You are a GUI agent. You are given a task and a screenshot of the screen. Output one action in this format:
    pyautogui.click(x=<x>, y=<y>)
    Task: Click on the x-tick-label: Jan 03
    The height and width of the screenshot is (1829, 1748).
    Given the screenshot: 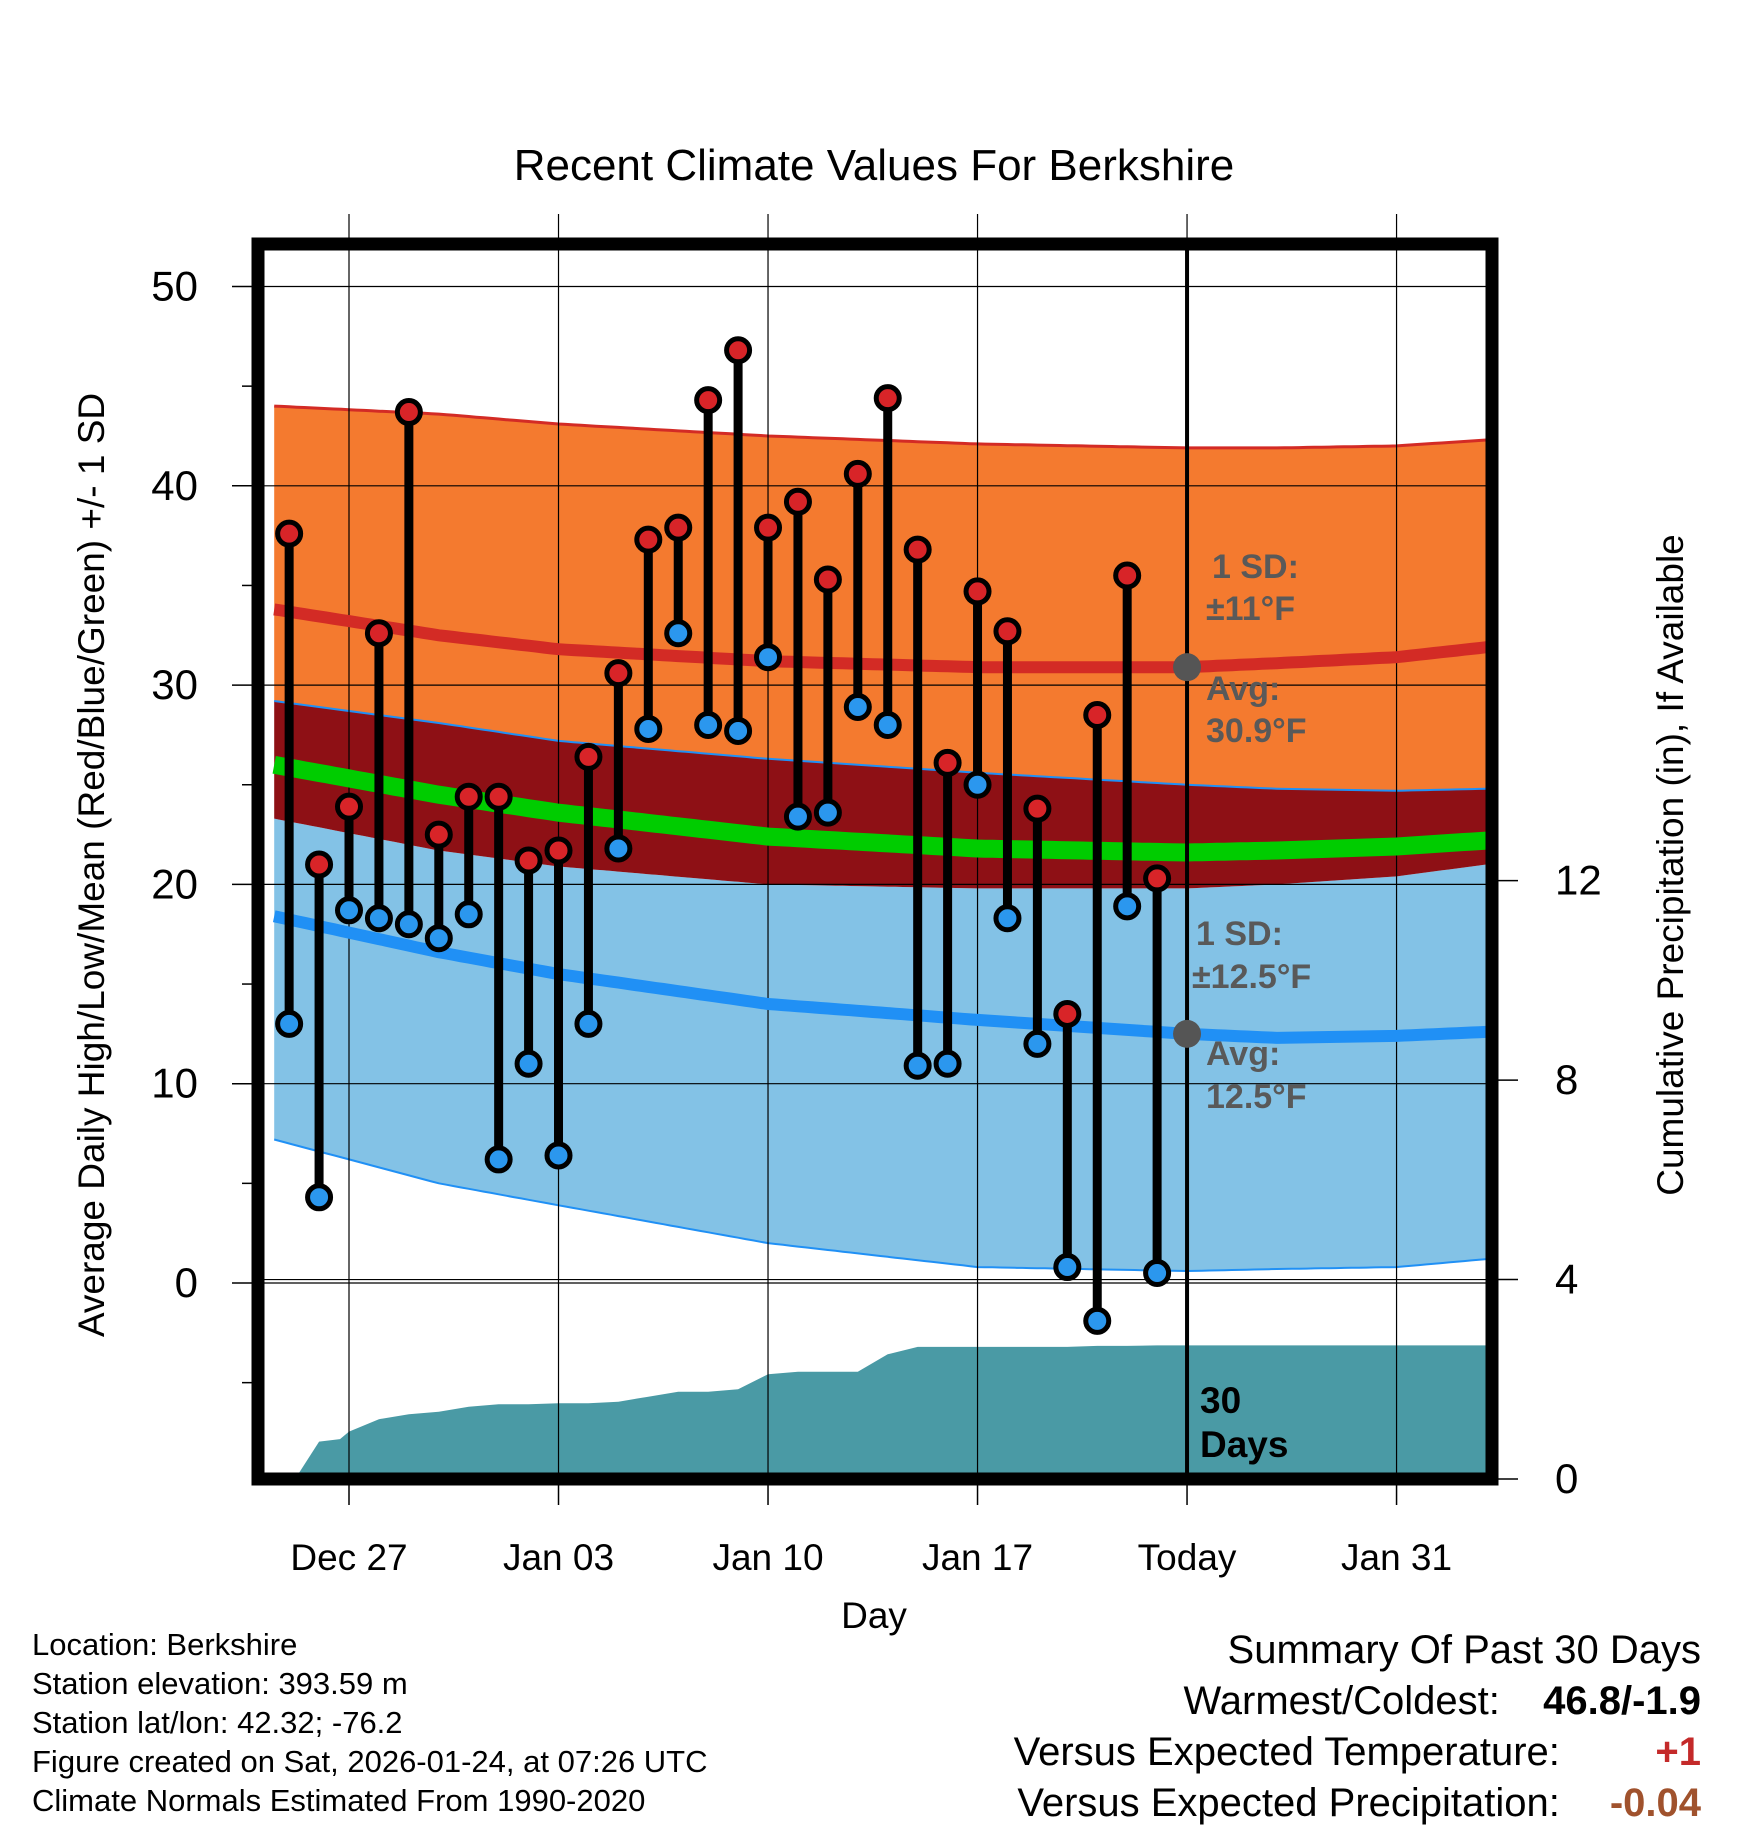 What is the action you would take?
    pyautogui.click(x=558, y=1557)
    